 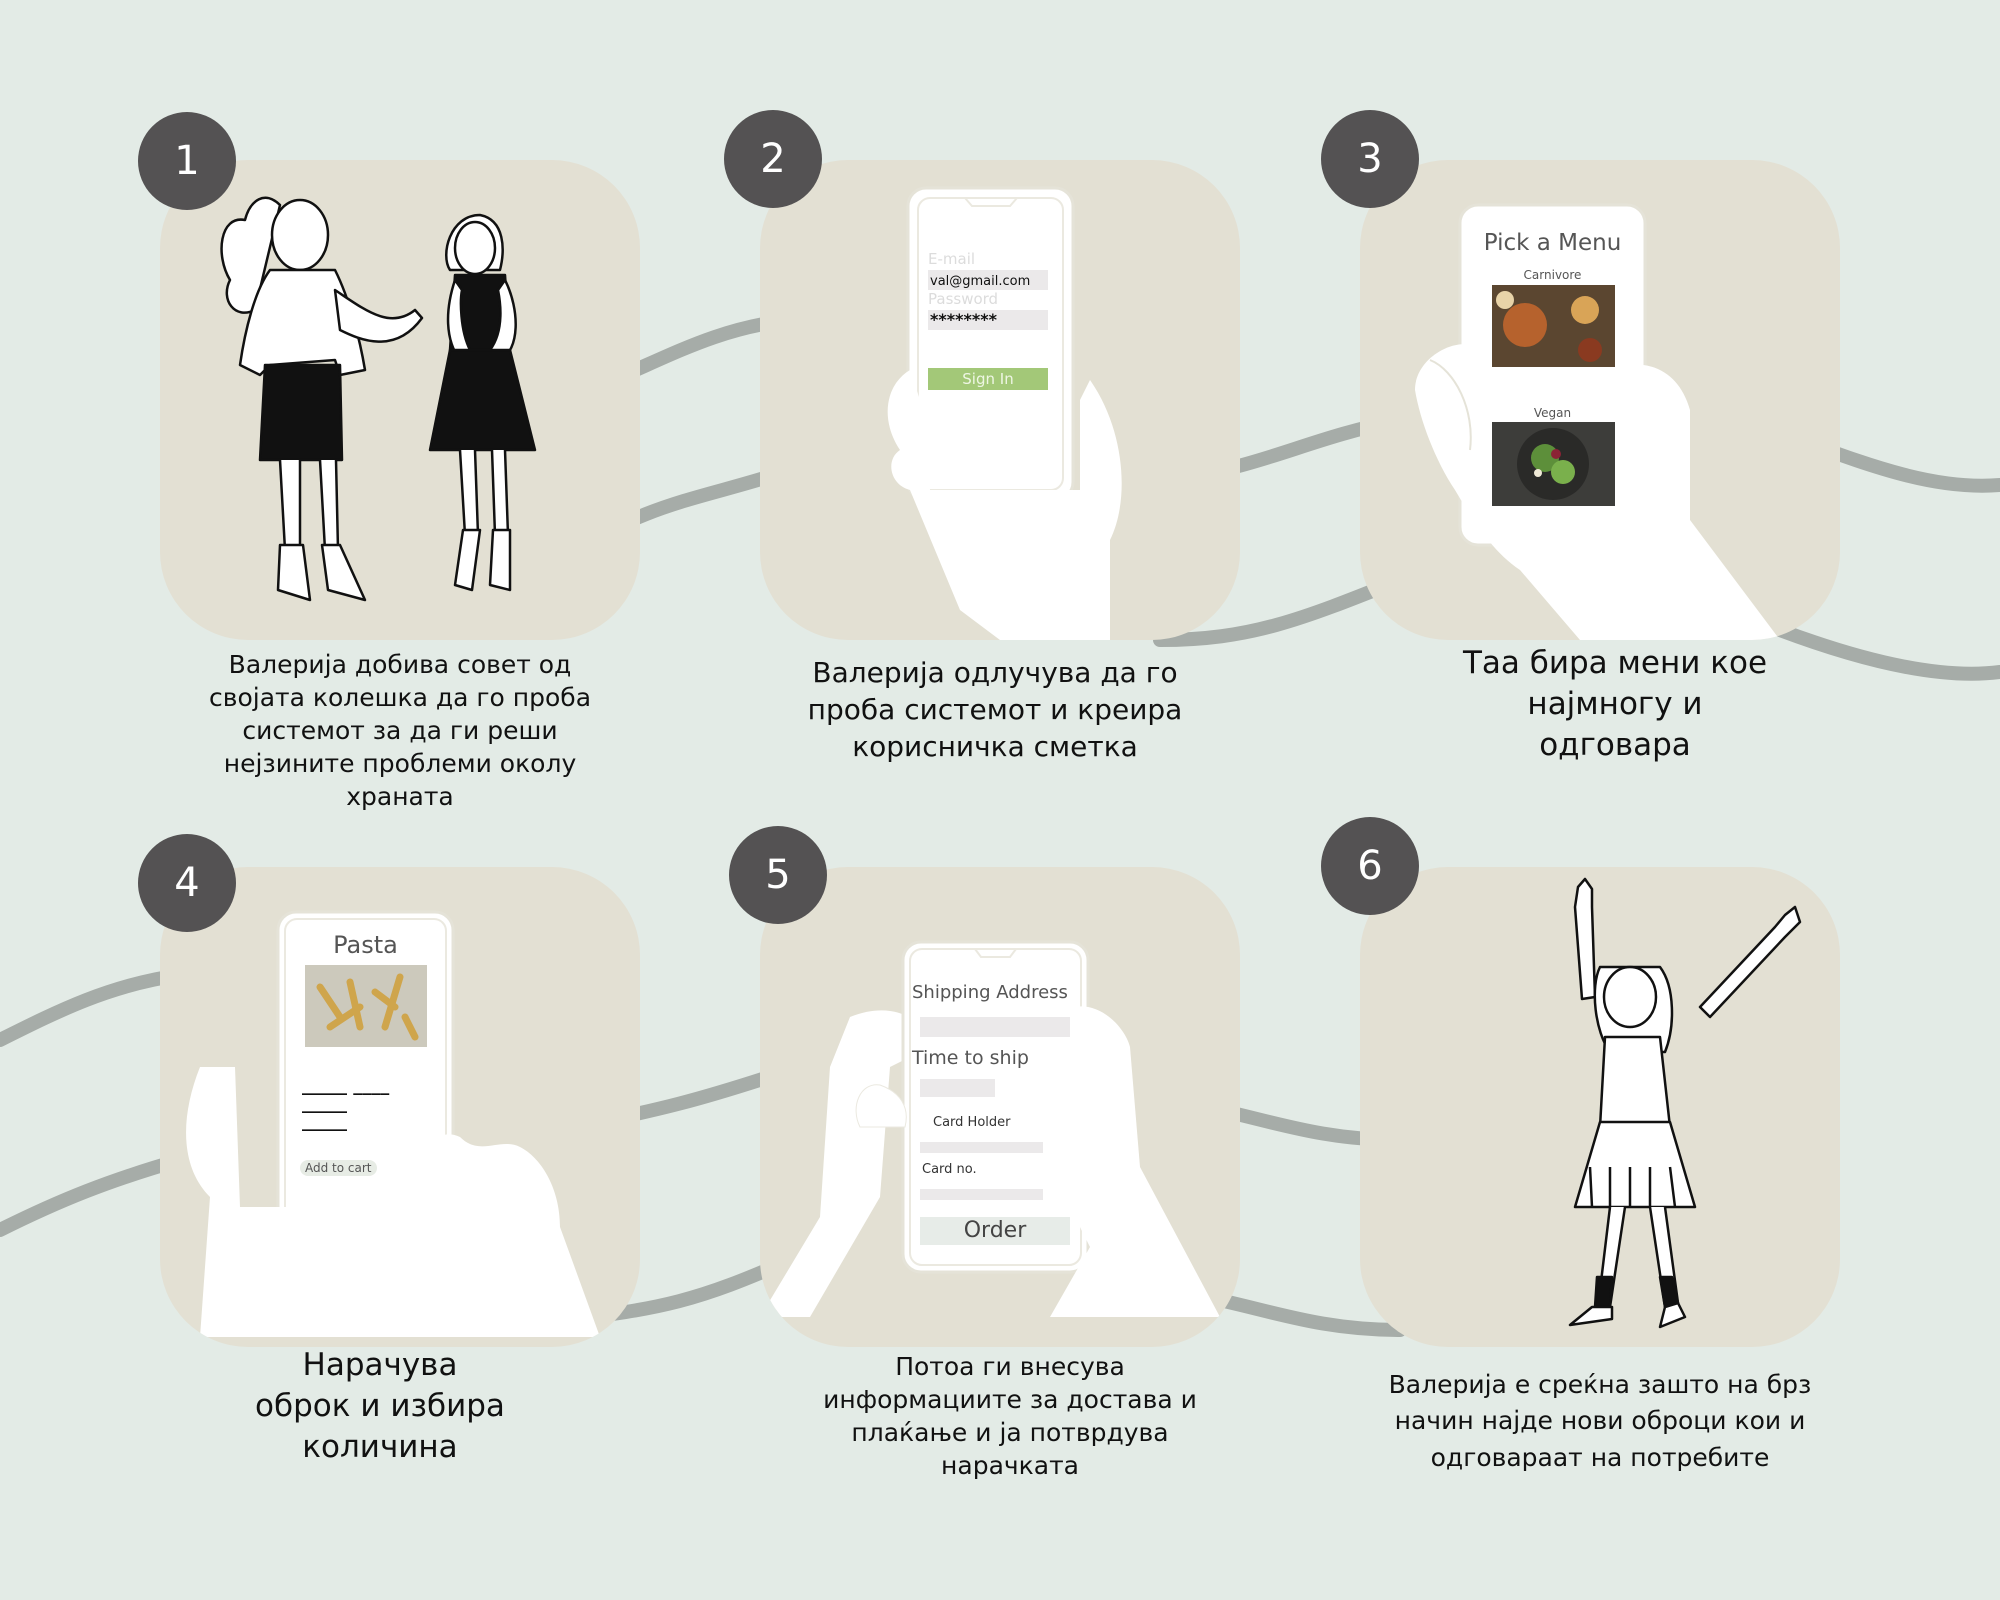 What do you see at coordinates (980, 281) in the screenshot?
I see `email-value: val@gmail.com` at bounding box center [980, 281].